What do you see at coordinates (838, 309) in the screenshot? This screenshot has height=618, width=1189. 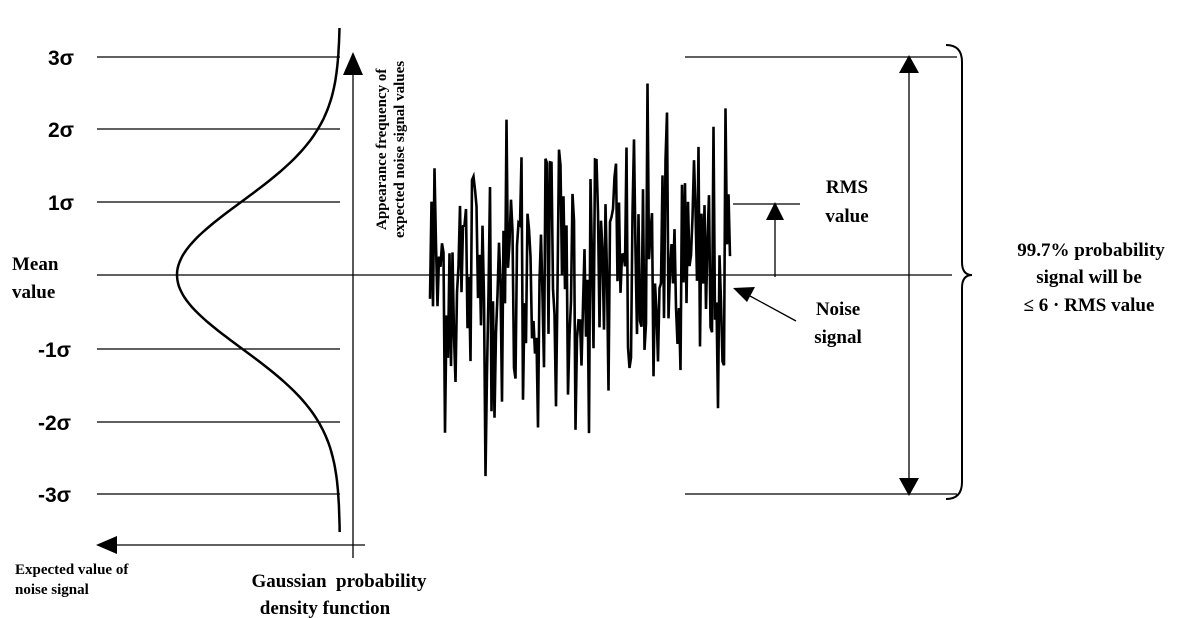 I see `noise-label-line1: Noise` at bounding box center [838, 309].